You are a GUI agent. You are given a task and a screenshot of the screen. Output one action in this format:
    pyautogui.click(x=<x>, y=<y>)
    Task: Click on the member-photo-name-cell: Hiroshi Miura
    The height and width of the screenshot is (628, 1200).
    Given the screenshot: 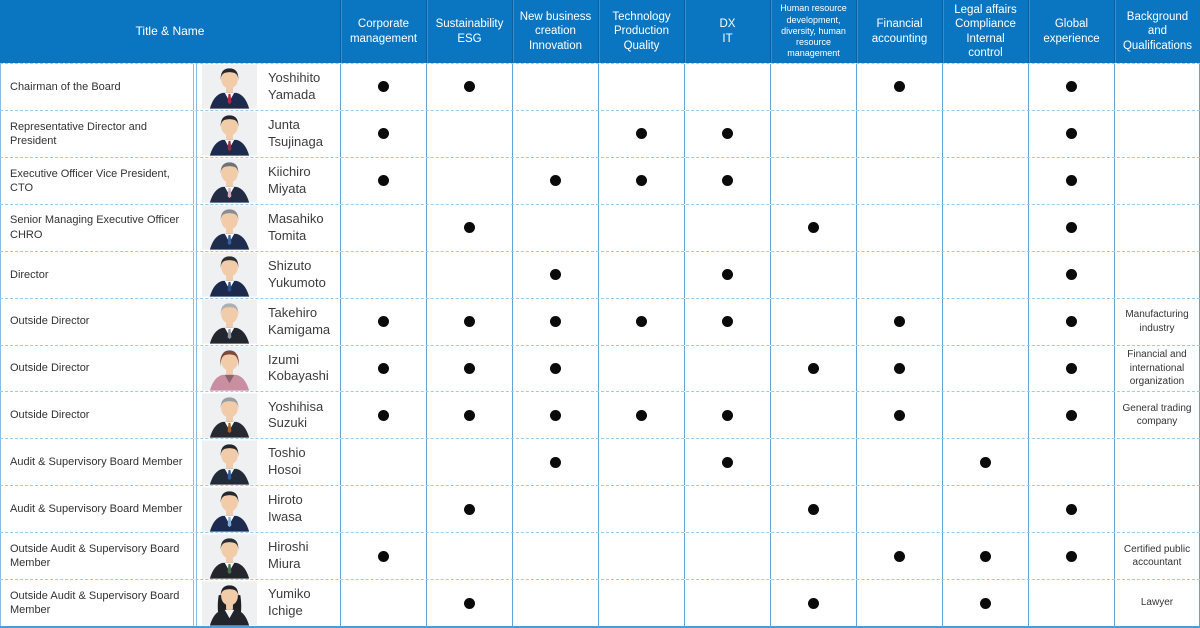 What is the action you would take?
    pyautogui.click(x=268, y=556)
    